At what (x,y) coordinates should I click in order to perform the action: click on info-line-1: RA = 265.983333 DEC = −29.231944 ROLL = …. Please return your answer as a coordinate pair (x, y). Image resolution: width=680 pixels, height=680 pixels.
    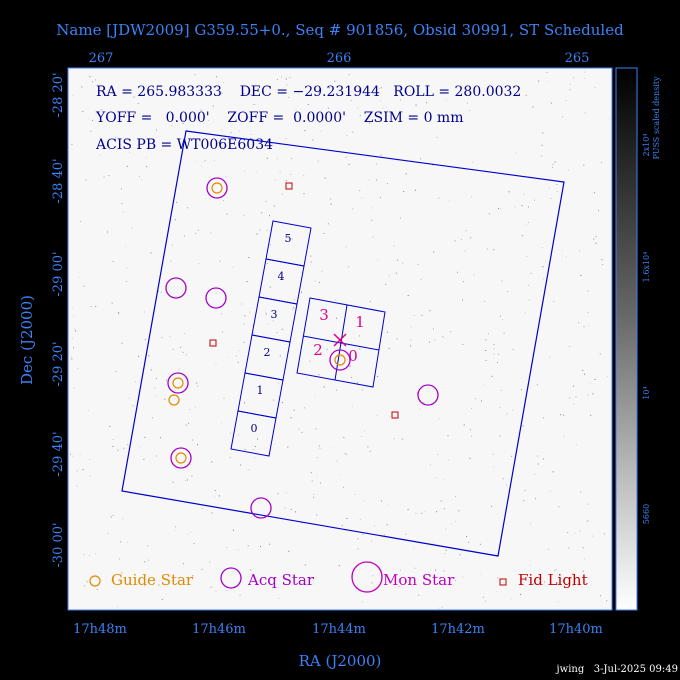
    Looking at the image, I should click on (308, 92).